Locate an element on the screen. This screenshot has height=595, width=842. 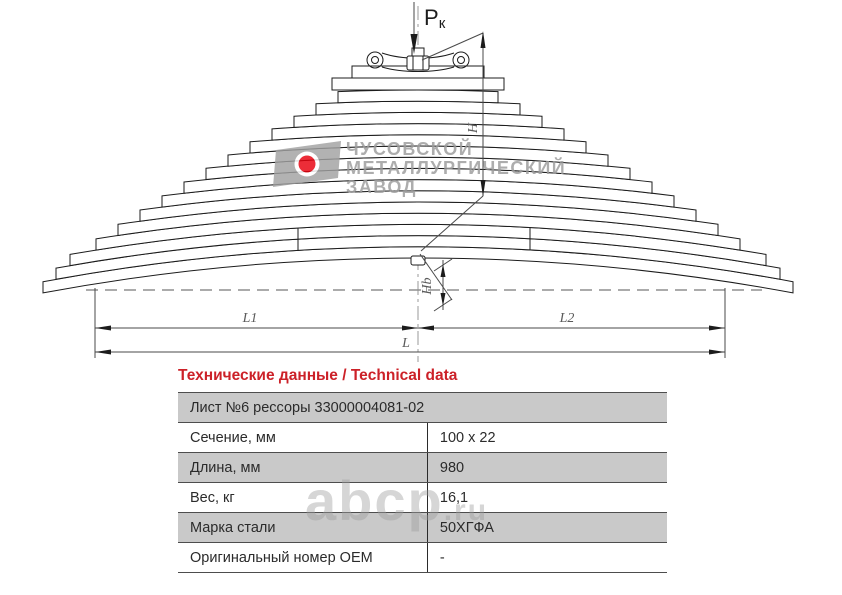
part-number-cell: Лист №6 рессоры 33000004081-02 is located at coordinates (422, 407).